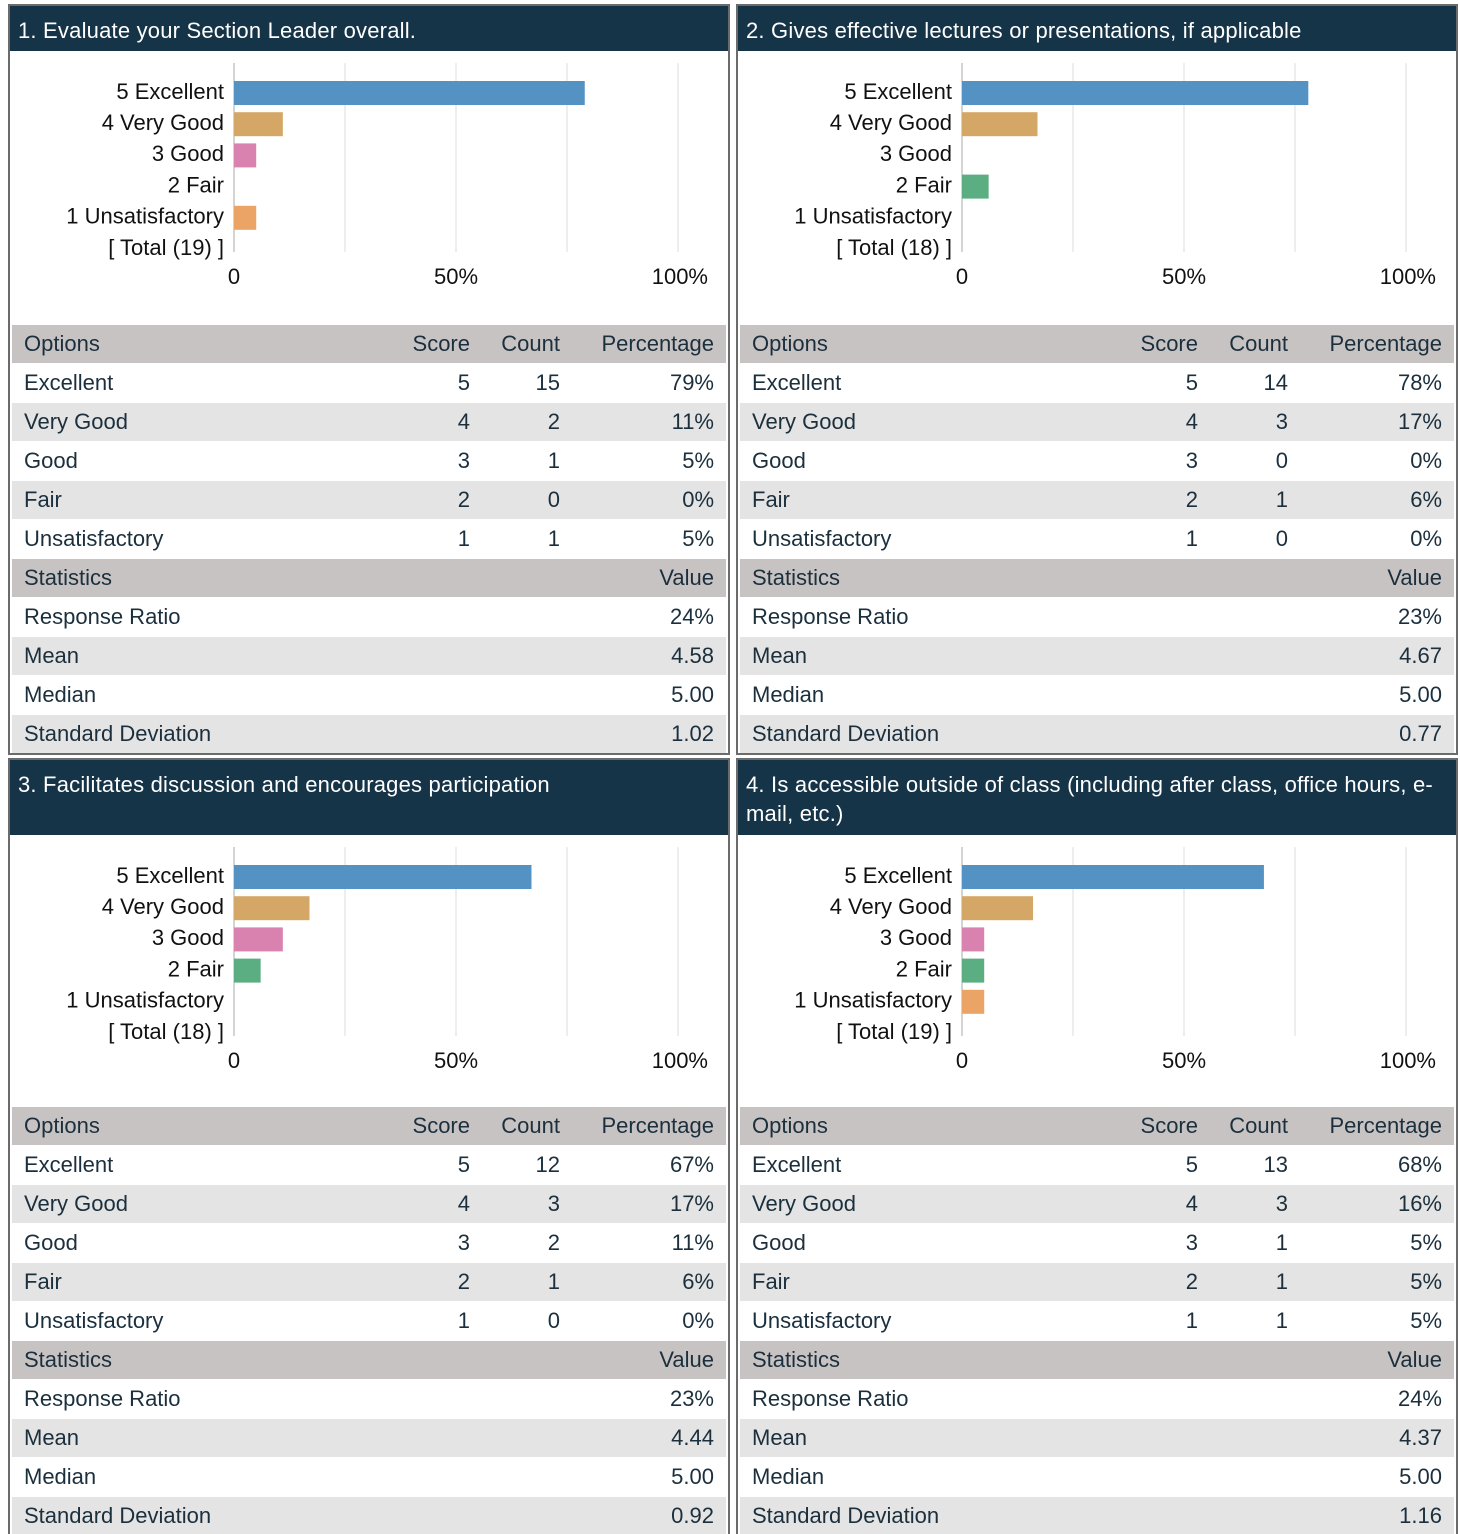 The height and width of the screenshot is (1534, 1460). Describe the element at coordinates (1255, 1165) in the screenshot. I see `table-cell: 13` at that location.